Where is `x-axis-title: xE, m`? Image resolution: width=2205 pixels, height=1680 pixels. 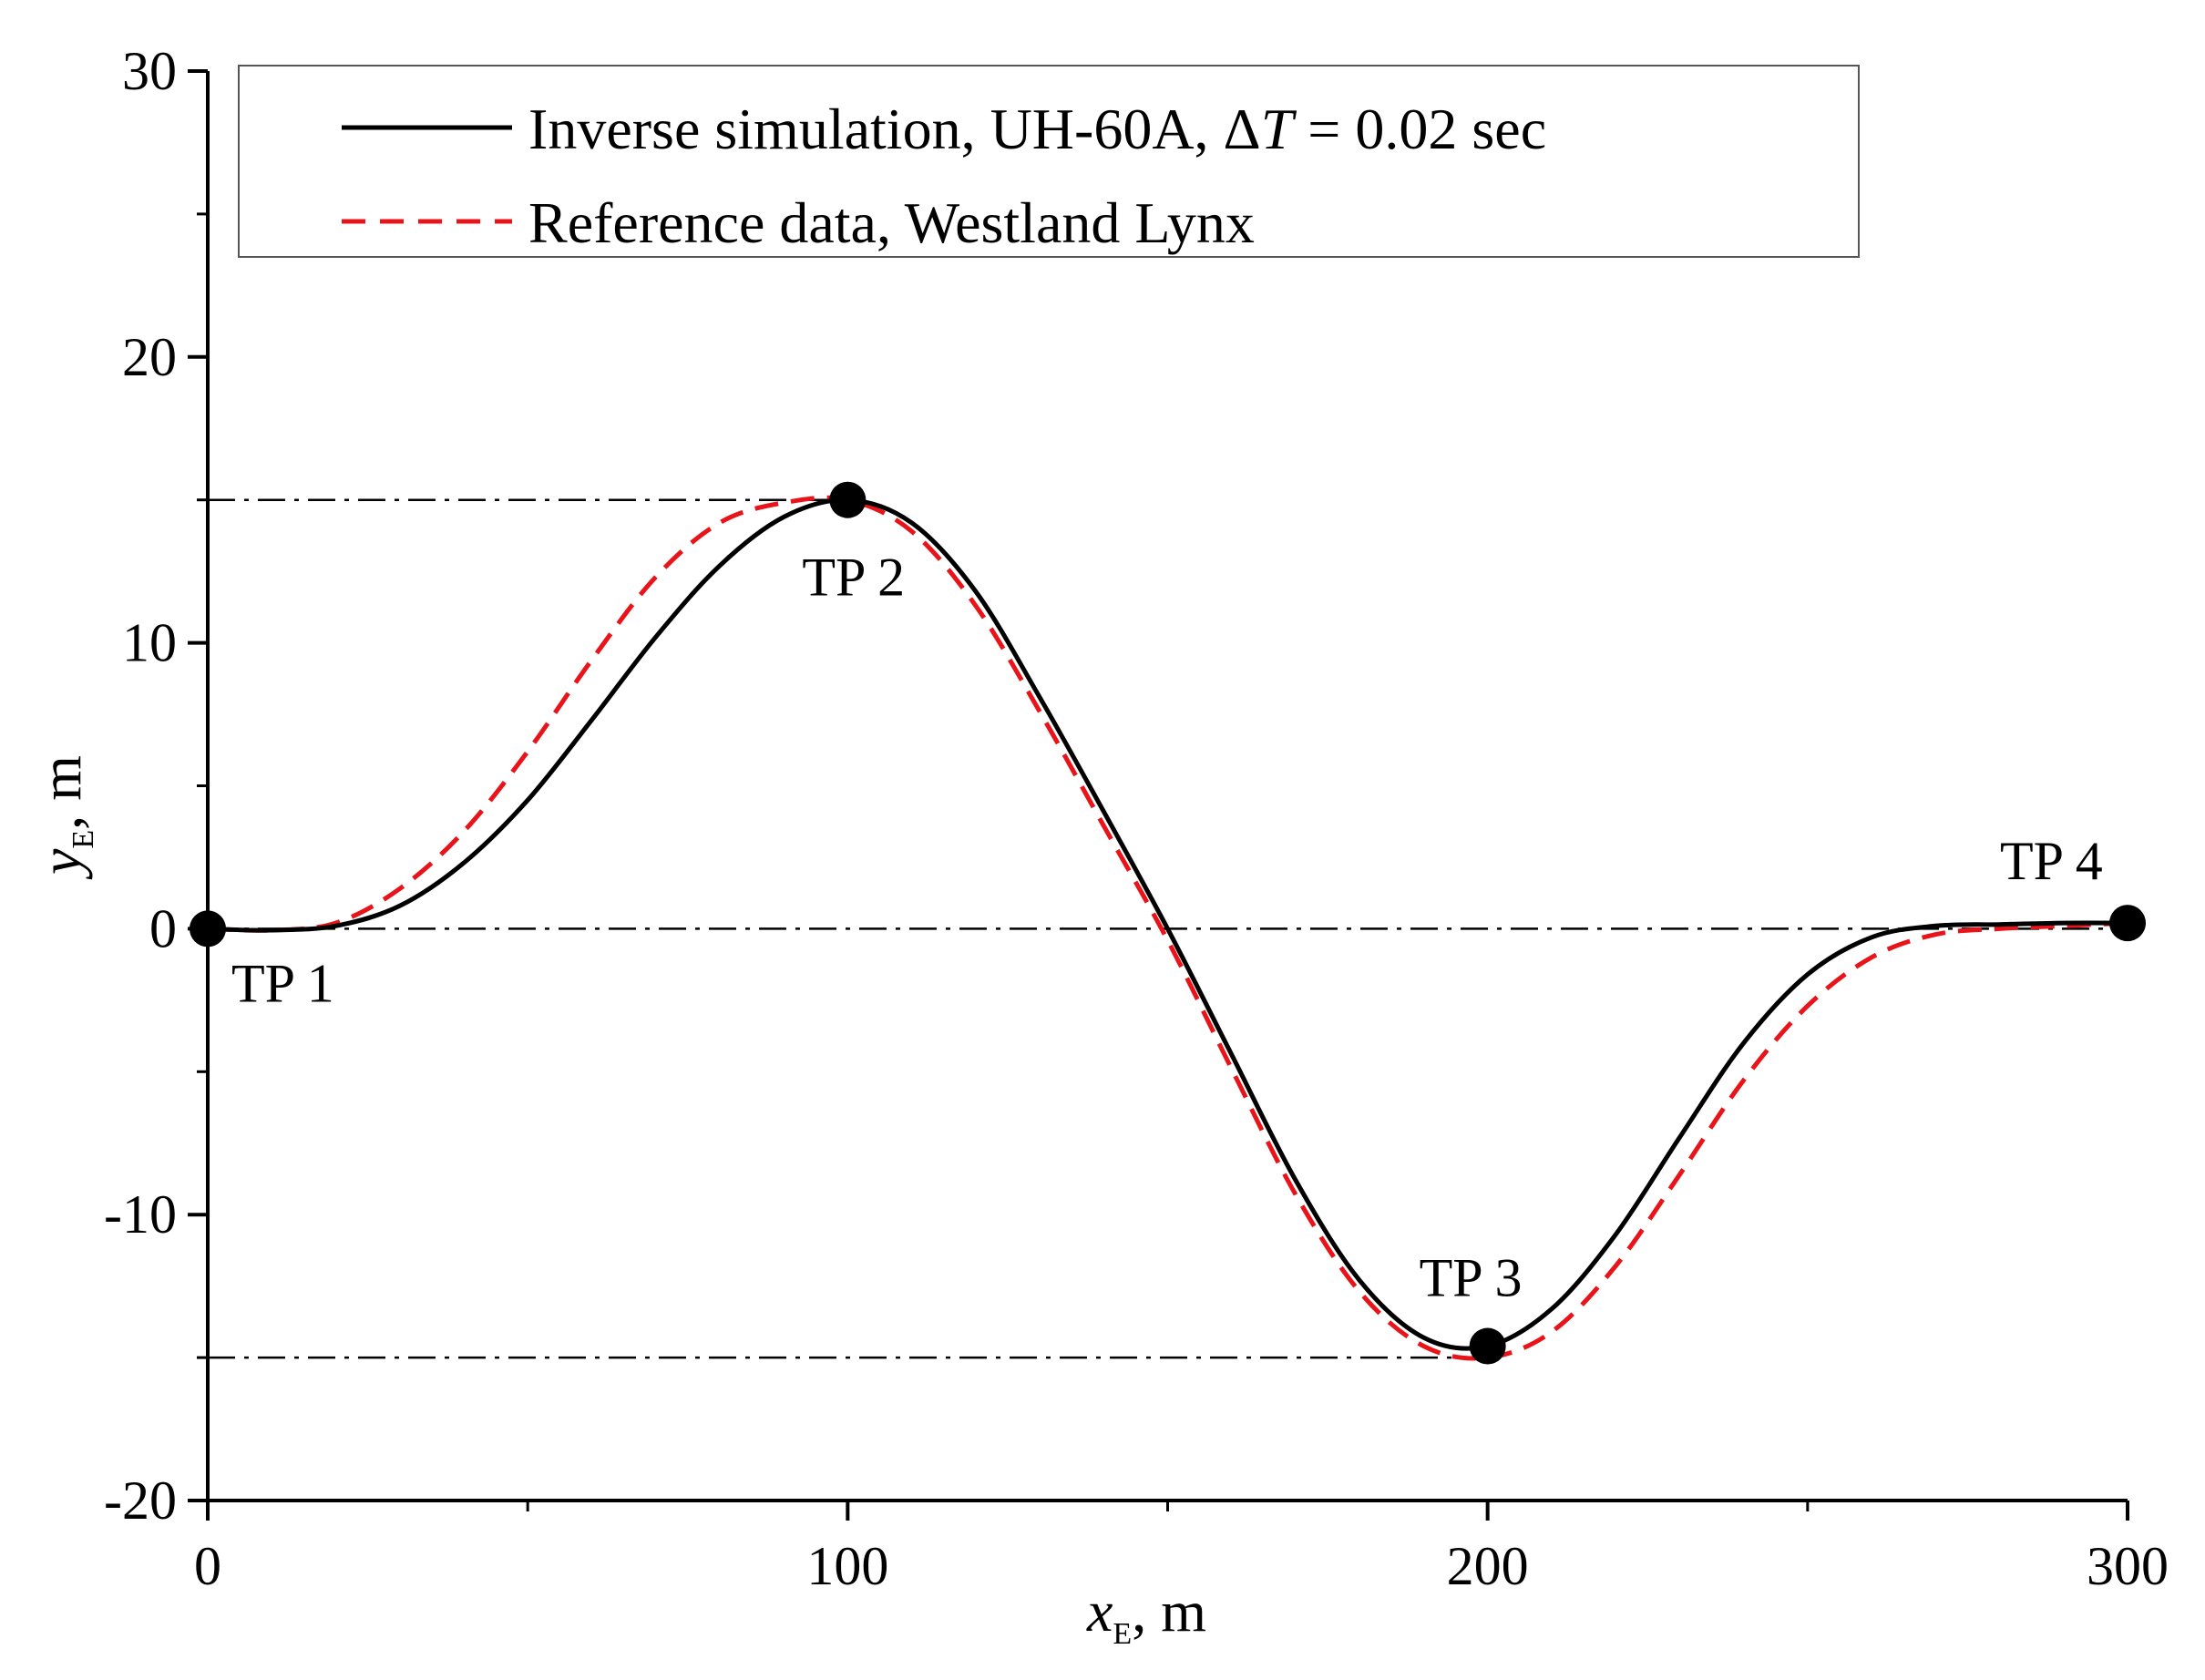
x-axis-title: xE, m is located at coordinates (1146, 1615).